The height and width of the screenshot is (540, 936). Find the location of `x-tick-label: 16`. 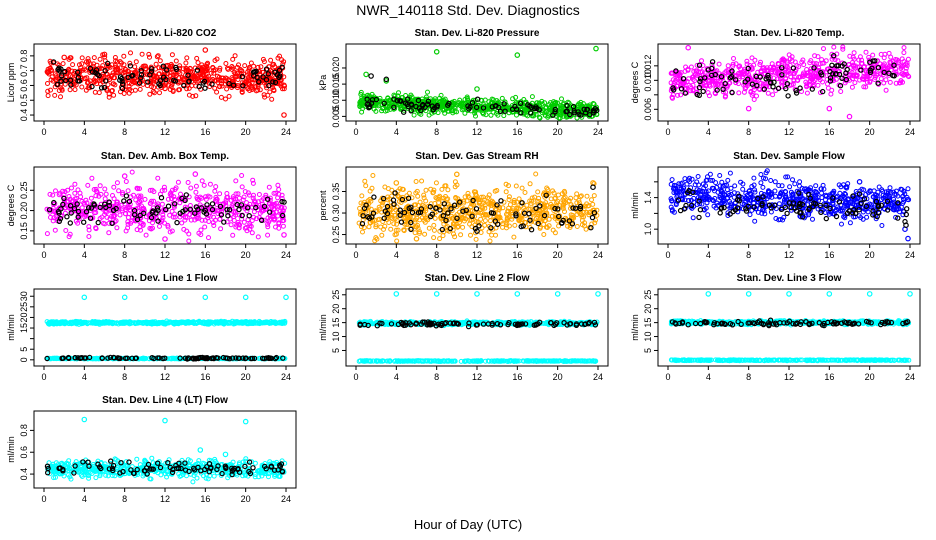

x-tick-label: 16 is located at coordinates (517, 255).